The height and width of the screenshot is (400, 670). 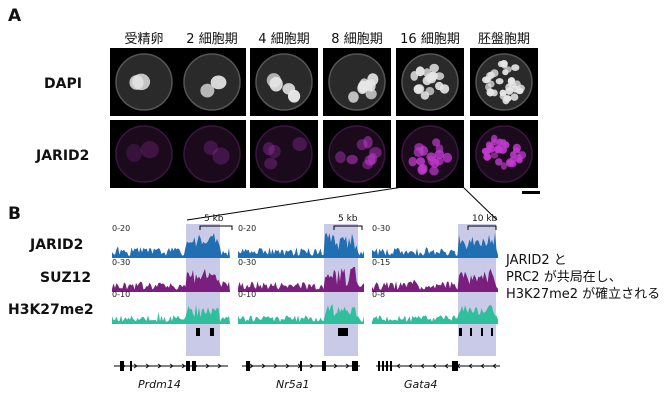 What do you see at coordinates (159, 384) in the screenshot?
I see `gene-name: Prdm14` at bounding box center [159, 384].